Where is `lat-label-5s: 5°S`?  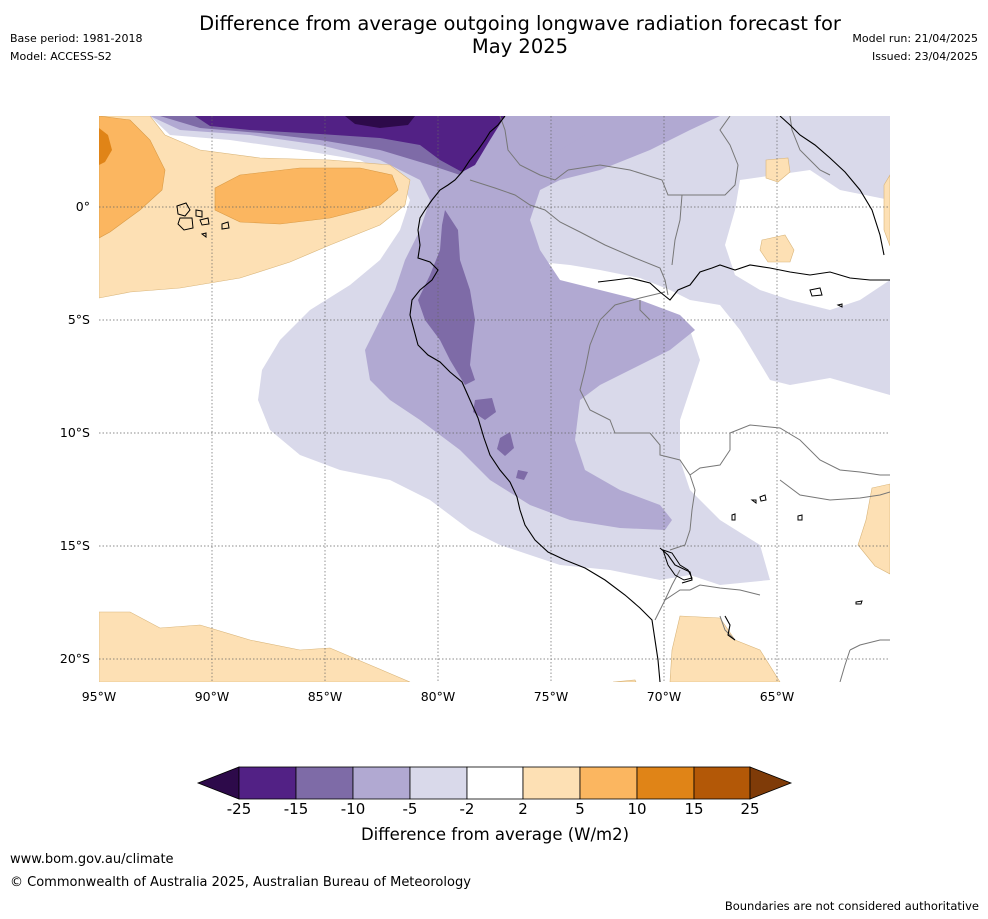 lat-label-5s: 5°S is located at coordinates (78, 319).